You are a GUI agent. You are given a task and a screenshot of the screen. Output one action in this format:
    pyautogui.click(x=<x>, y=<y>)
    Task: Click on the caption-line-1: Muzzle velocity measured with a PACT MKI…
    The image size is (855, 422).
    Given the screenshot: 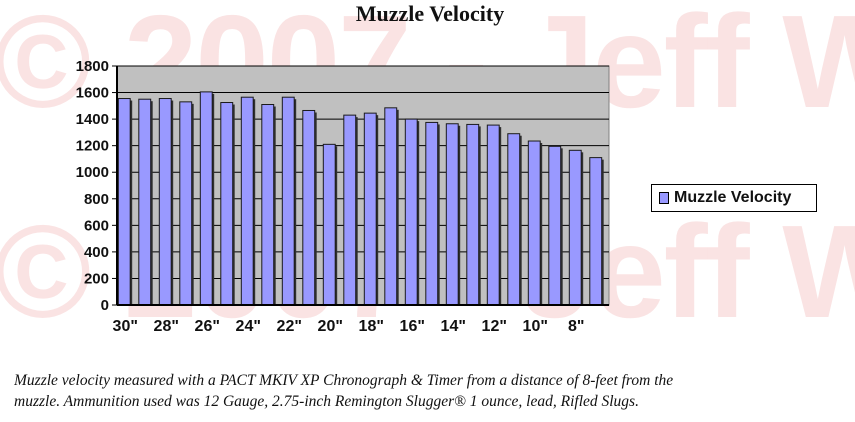 What is the action you would take?
    pyautogui.click(x=344, y=380)
    